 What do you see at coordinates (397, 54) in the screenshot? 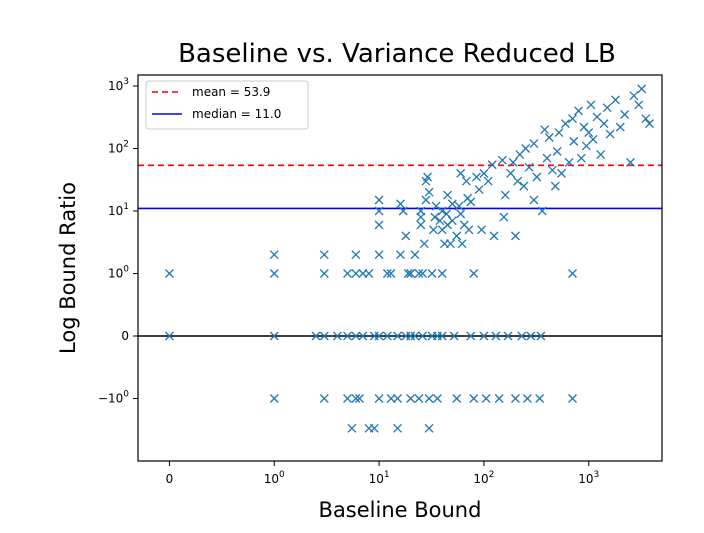
I see `chart-title: Baseline vs. Variance Reduced LB` at bounding box center [397, 54].